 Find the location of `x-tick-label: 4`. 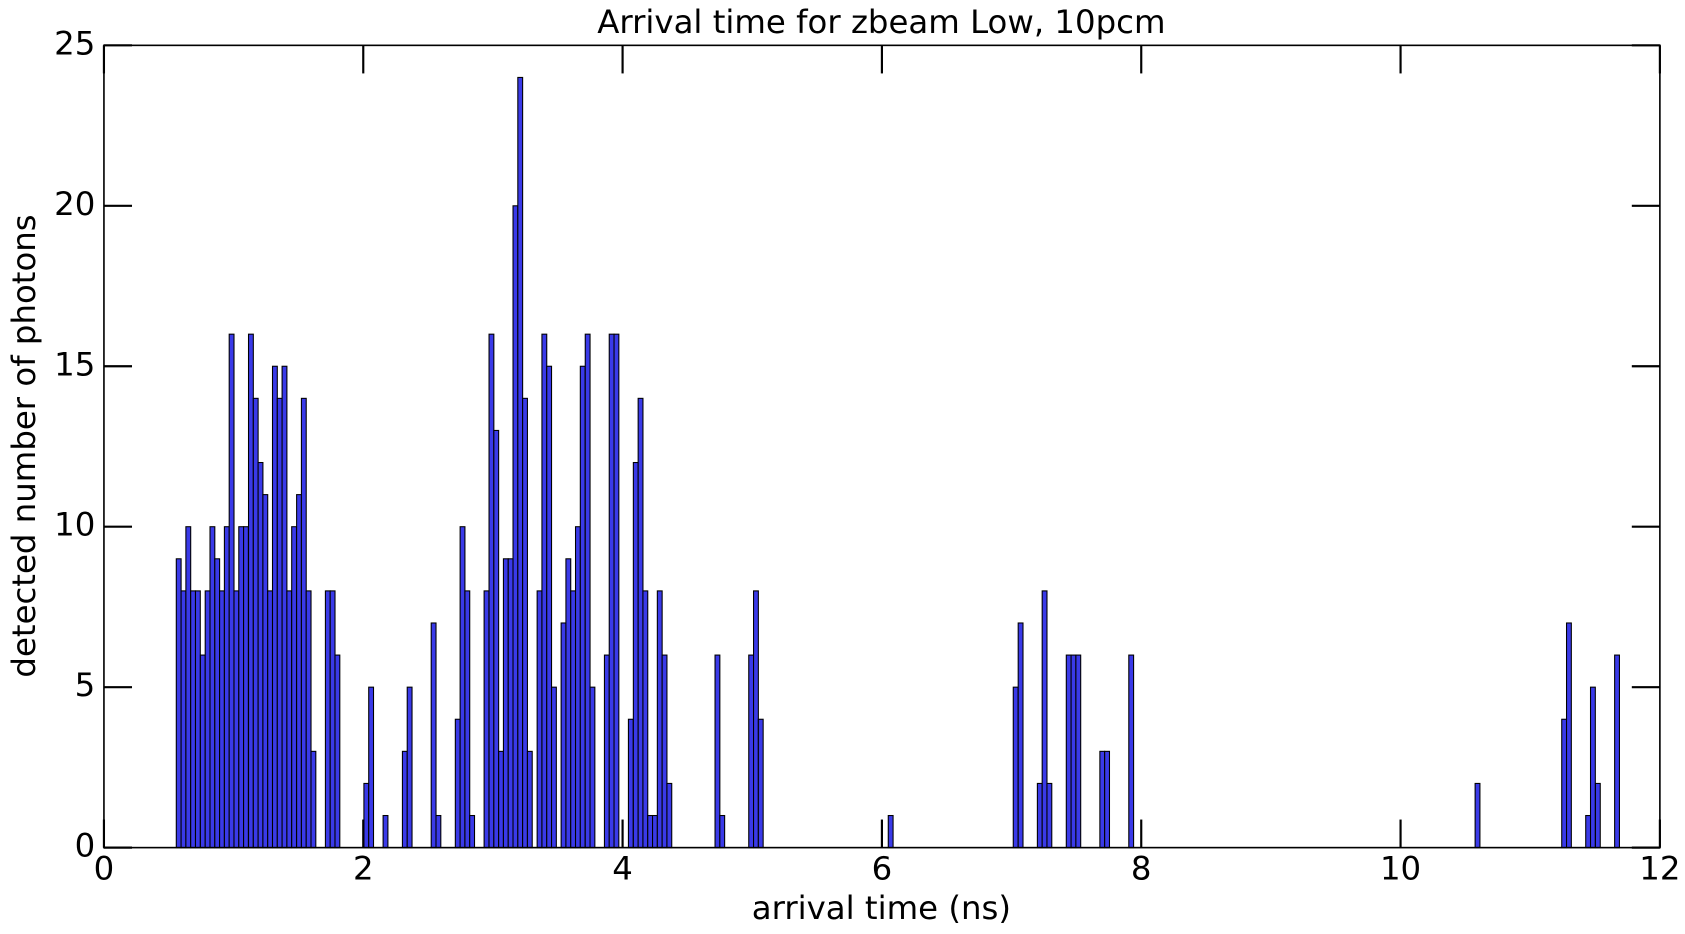

x-tick-label: 4 is located at coordinates (622, 868).